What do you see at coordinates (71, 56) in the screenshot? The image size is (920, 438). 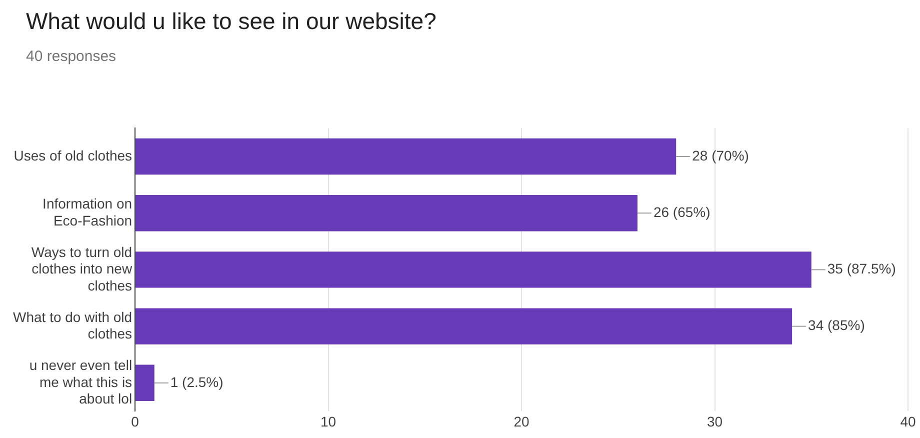 I see `chart-subtitle: 40 responses` at bounding box center [71, 56].